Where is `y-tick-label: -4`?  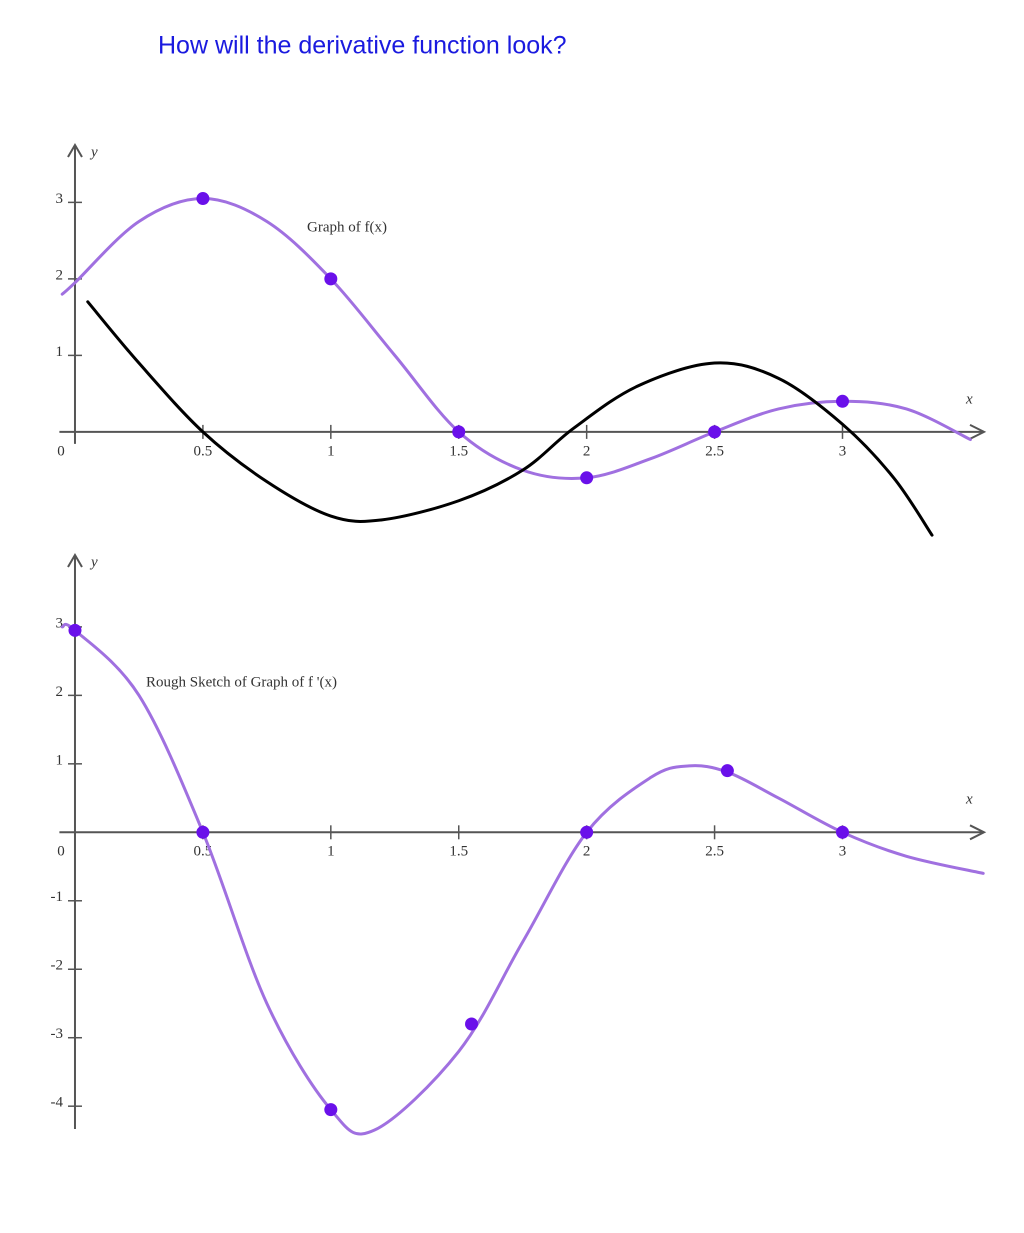 y-tick-label: -4 is located at coordinates (56, 1103).